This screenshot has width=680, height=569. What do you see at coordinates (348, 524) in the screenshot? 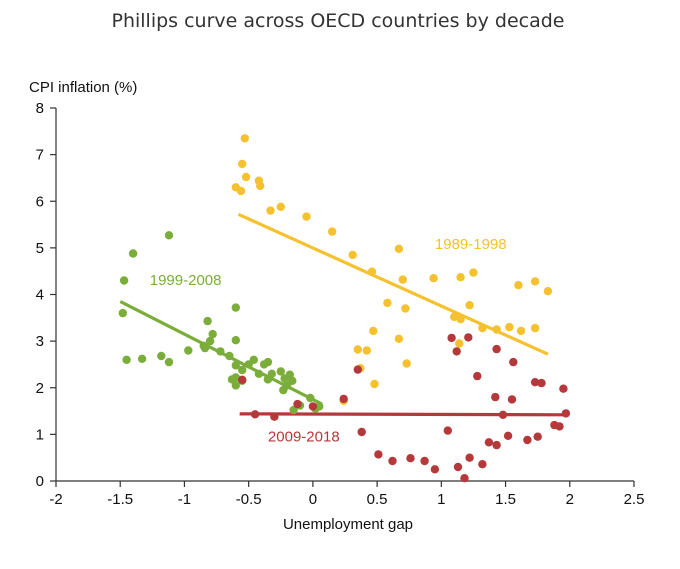
I see `x-axis-label: Unemployment gap` at bounding box center [348, 524].